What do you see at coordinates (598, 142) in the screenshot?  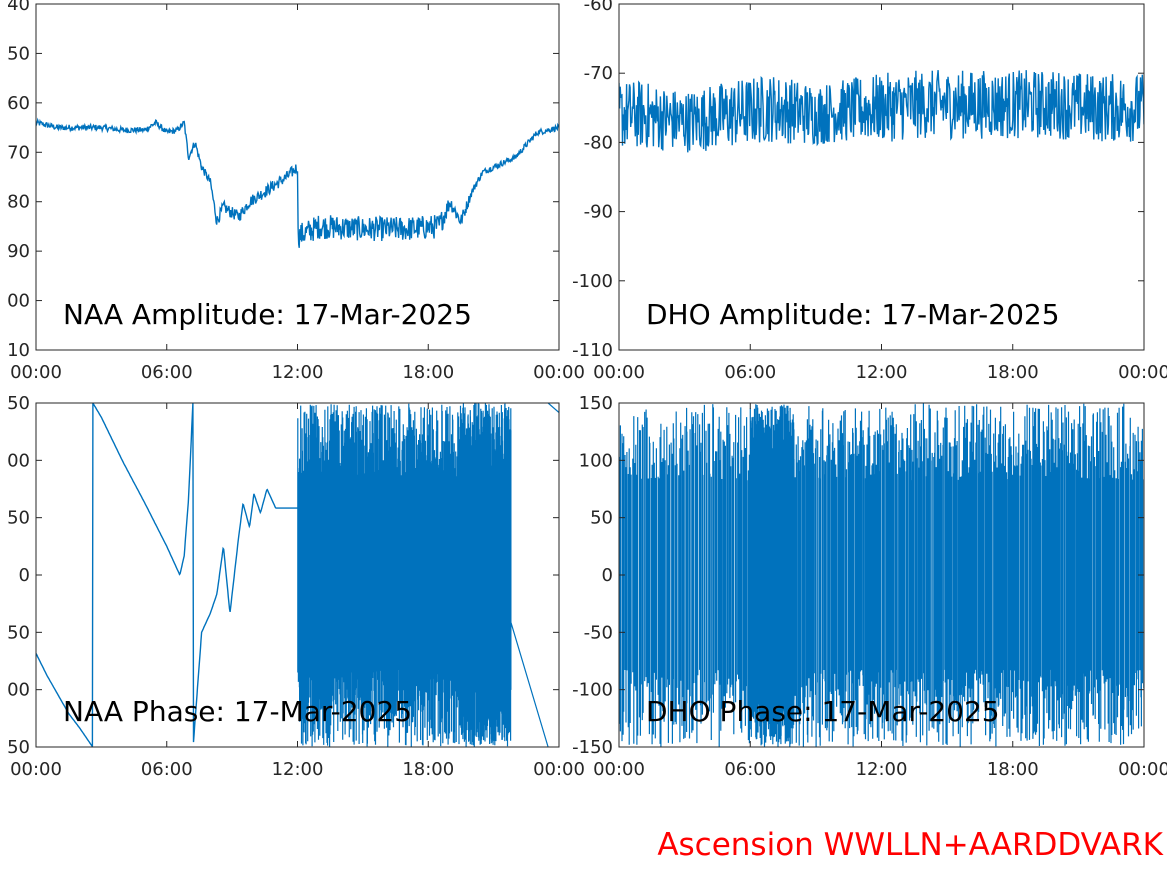 I see `y-tick-label: -80` at bounding box center [598, 142].